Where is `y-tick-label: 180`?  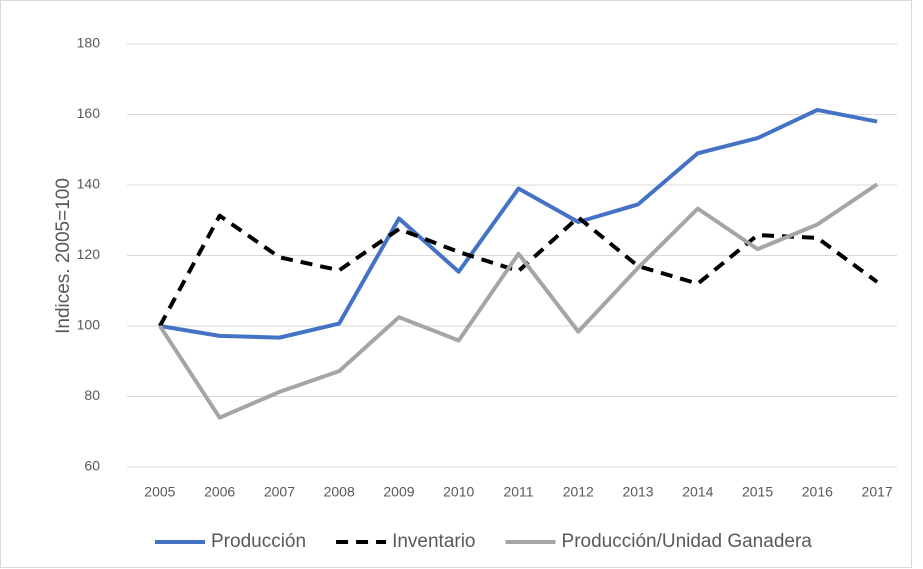 y-tick-label: 180 is located at coordinates (89, 43).